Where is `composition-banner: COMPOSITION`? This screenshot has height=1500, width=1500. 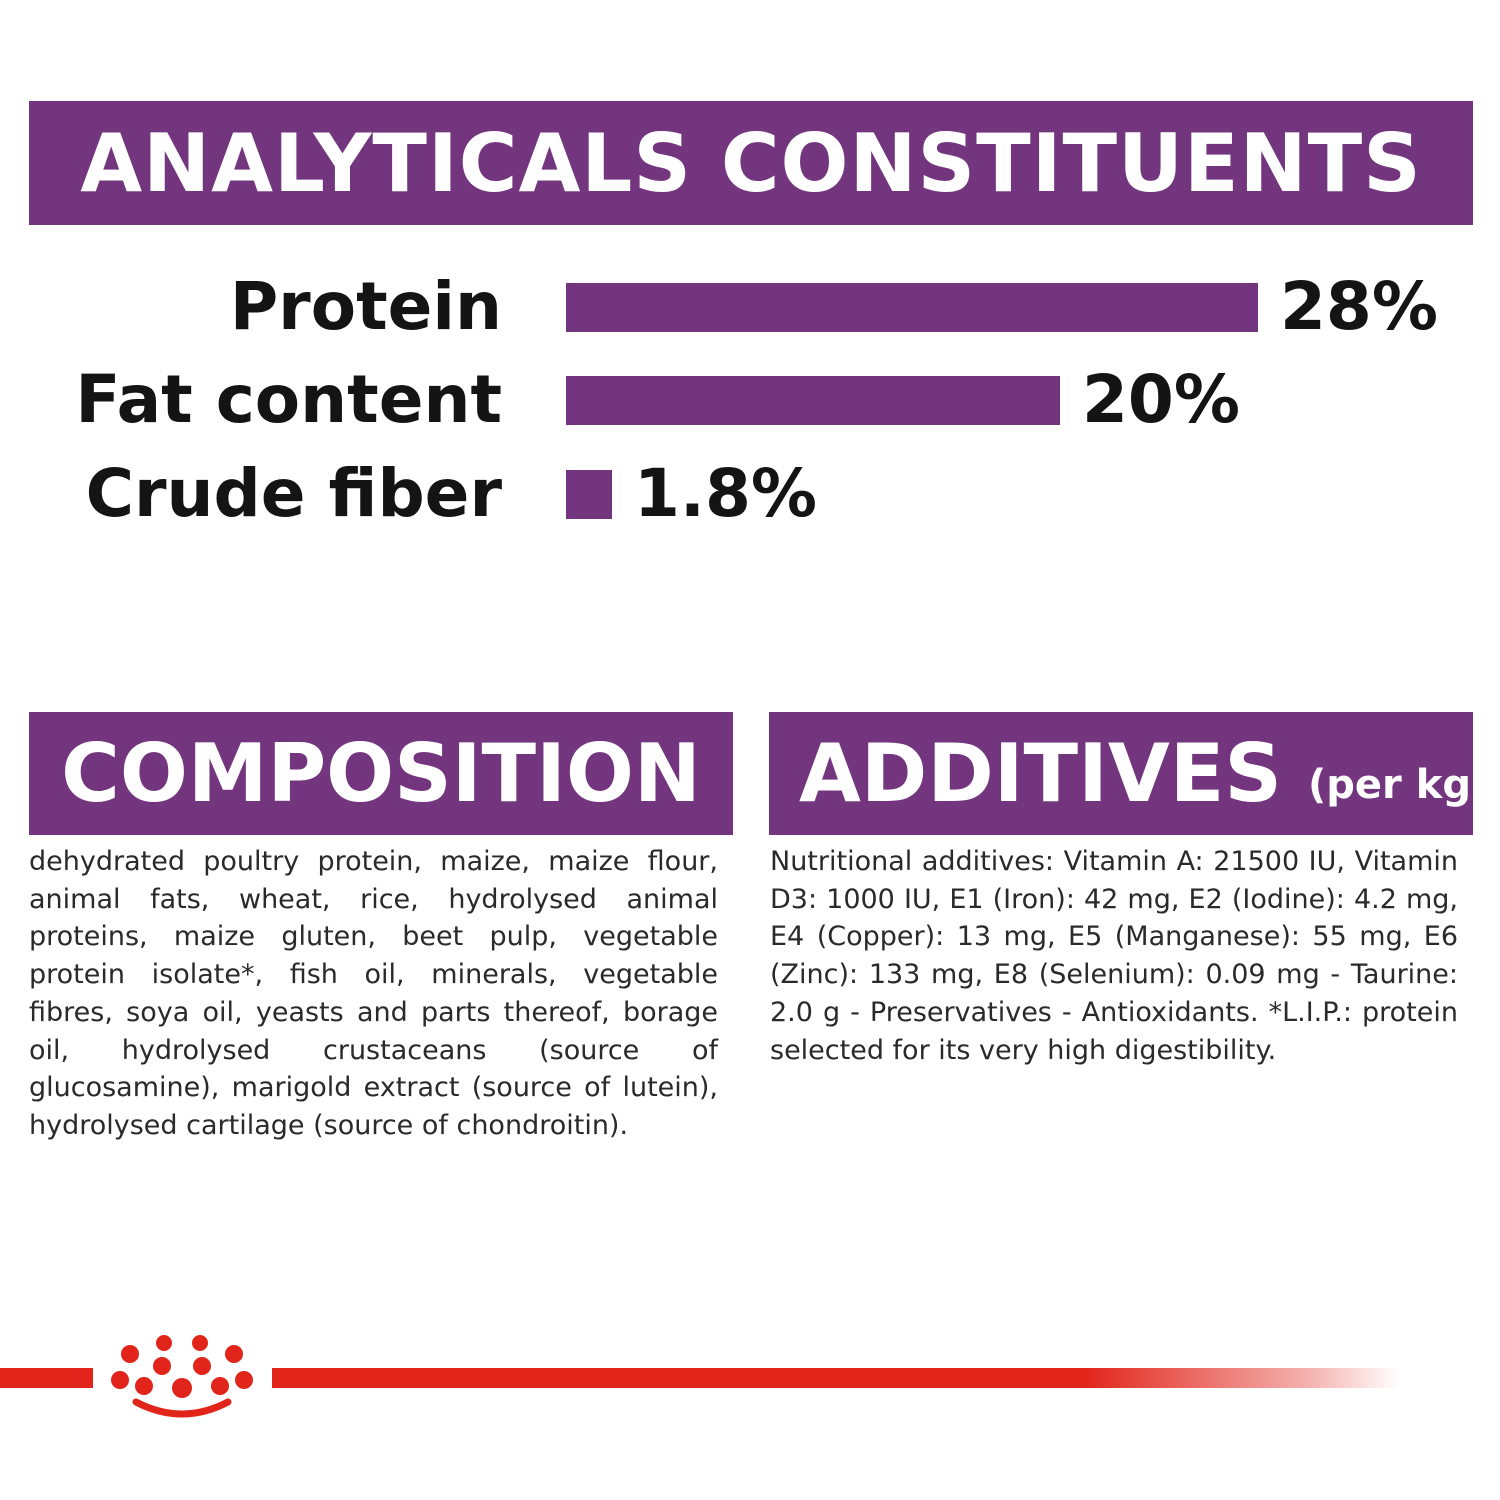 composition-banner: COMPOSITION is located at coordinates (381, 773).